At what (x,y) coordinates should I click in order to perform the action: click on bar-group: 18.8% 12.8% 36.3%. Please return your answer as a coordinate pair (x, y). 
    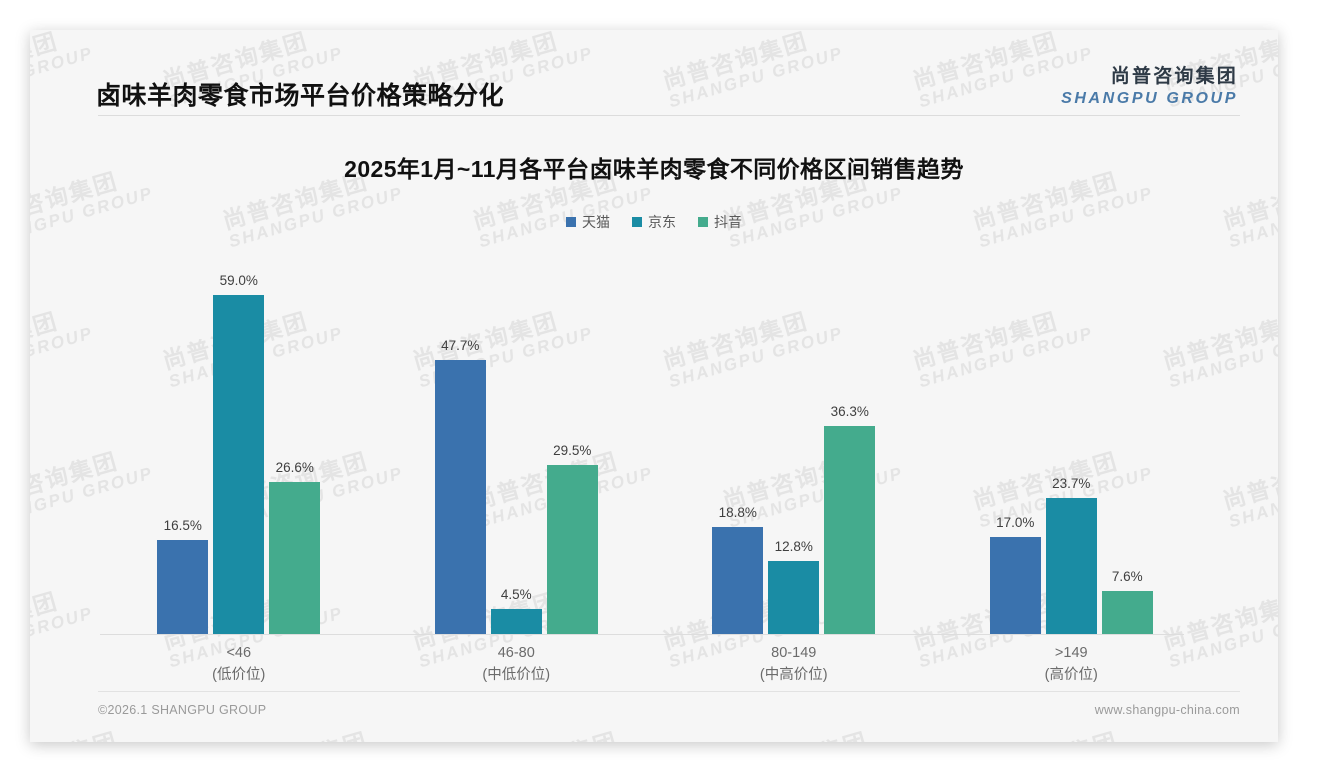
    Looking at the image, I should click on (794, 447).